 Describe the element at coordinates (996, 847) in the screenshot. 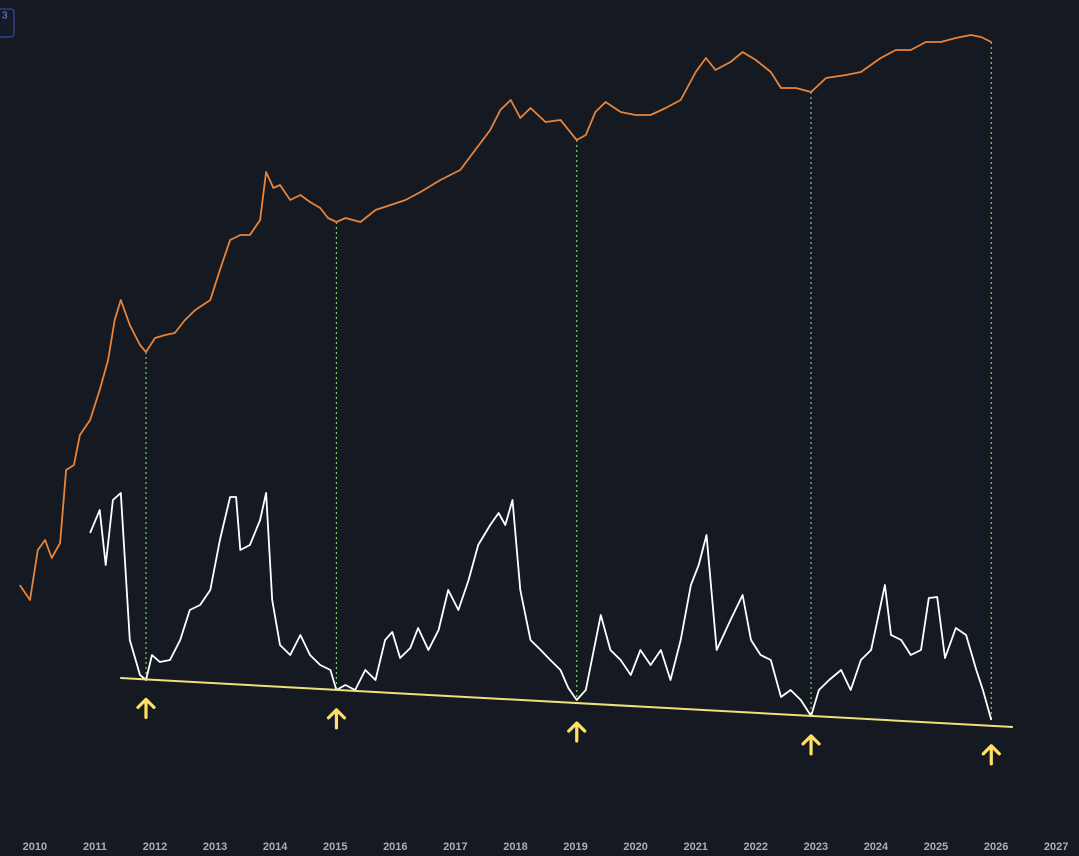

I see `x-tick-label: 2026` at that location.